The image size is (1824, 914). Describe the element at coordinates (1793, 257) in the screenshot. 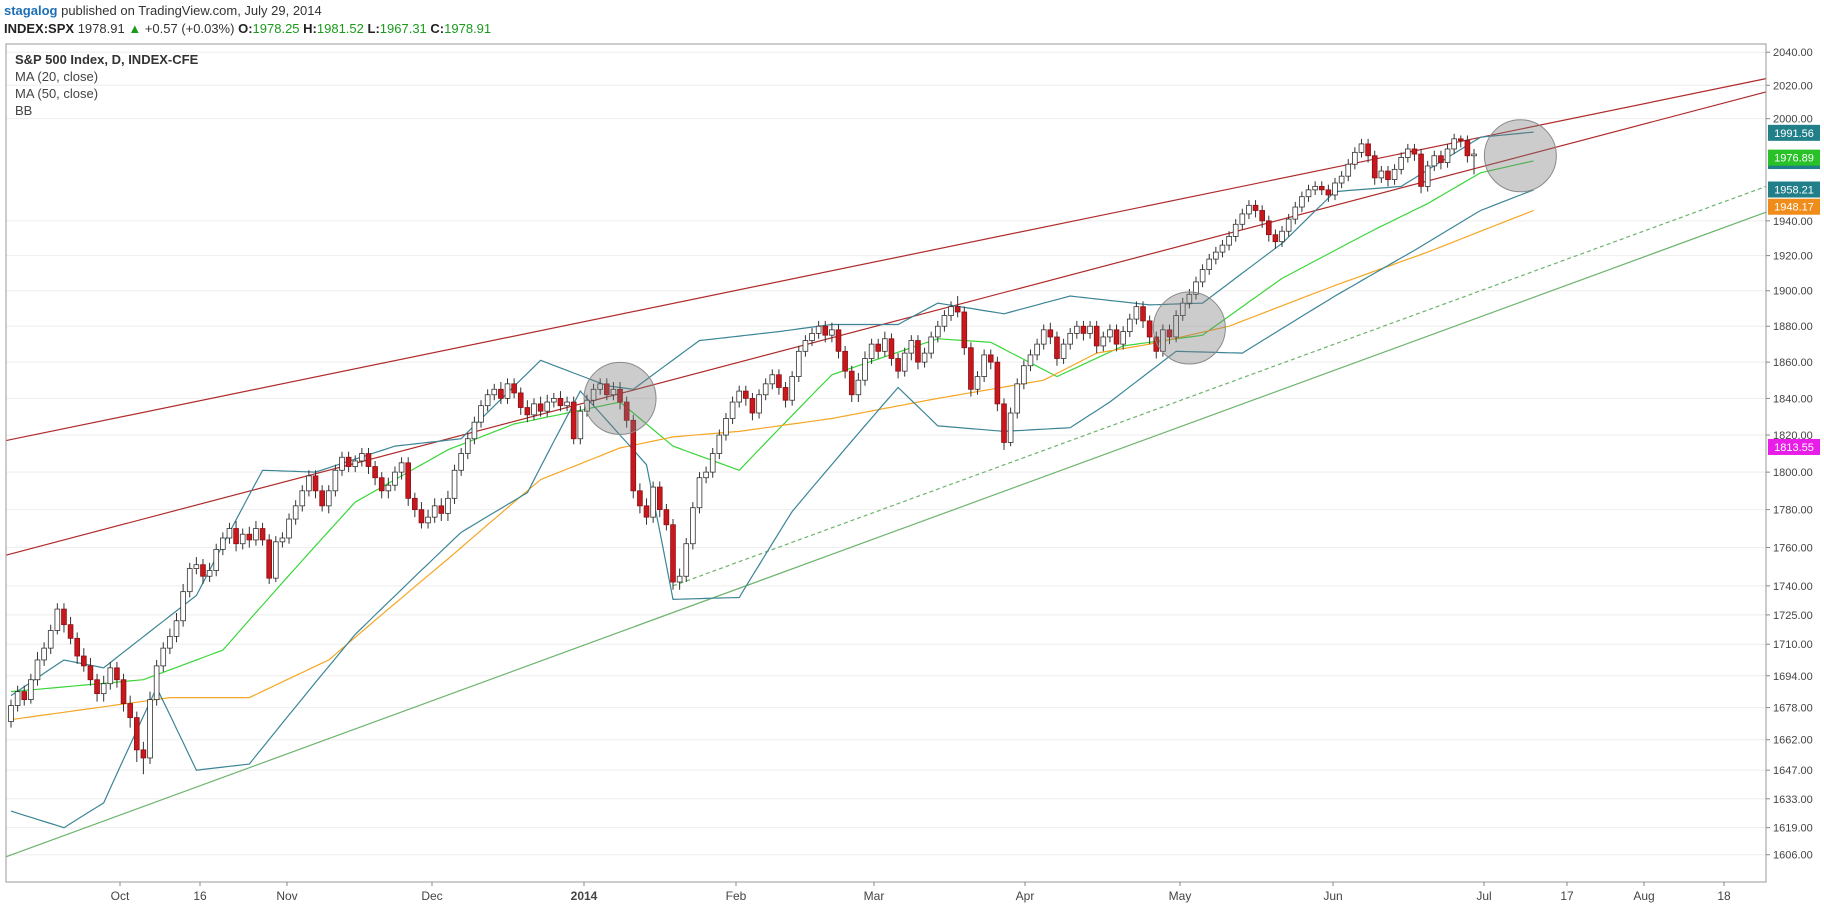

I see `y-tick-label: 1920.00` at that location.